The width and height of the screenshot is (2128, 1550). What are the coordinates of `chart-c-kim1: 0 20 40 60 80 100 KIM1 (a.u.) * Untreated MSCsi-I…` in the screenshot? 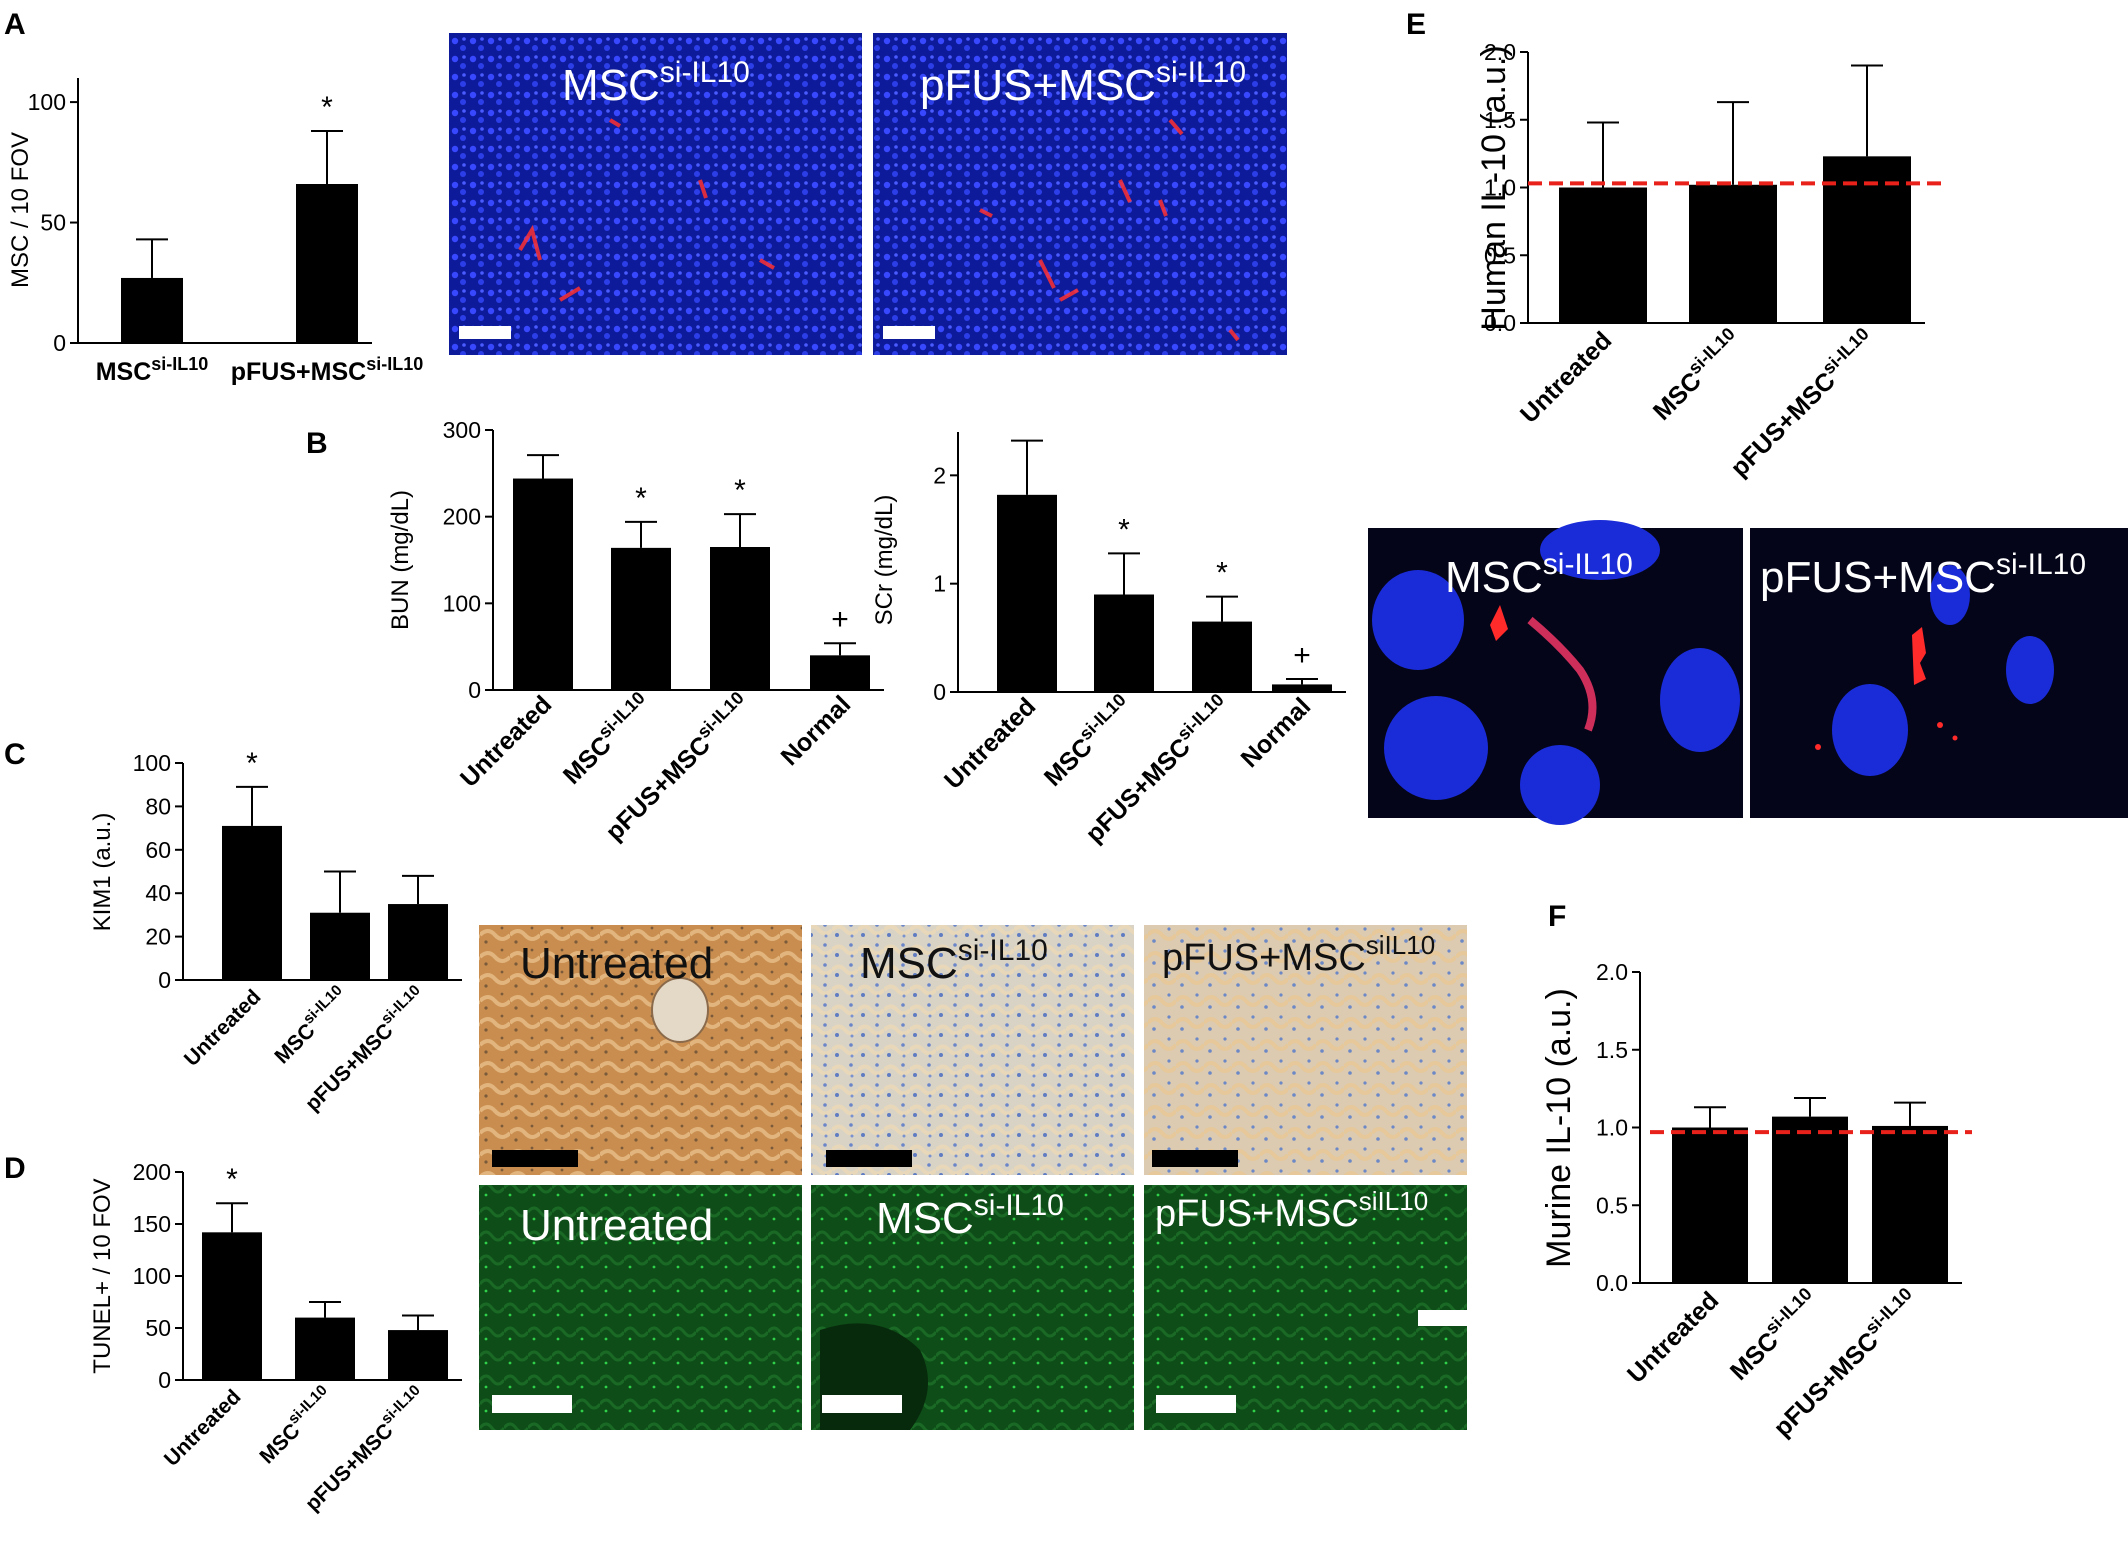 It's located at (275, 931).